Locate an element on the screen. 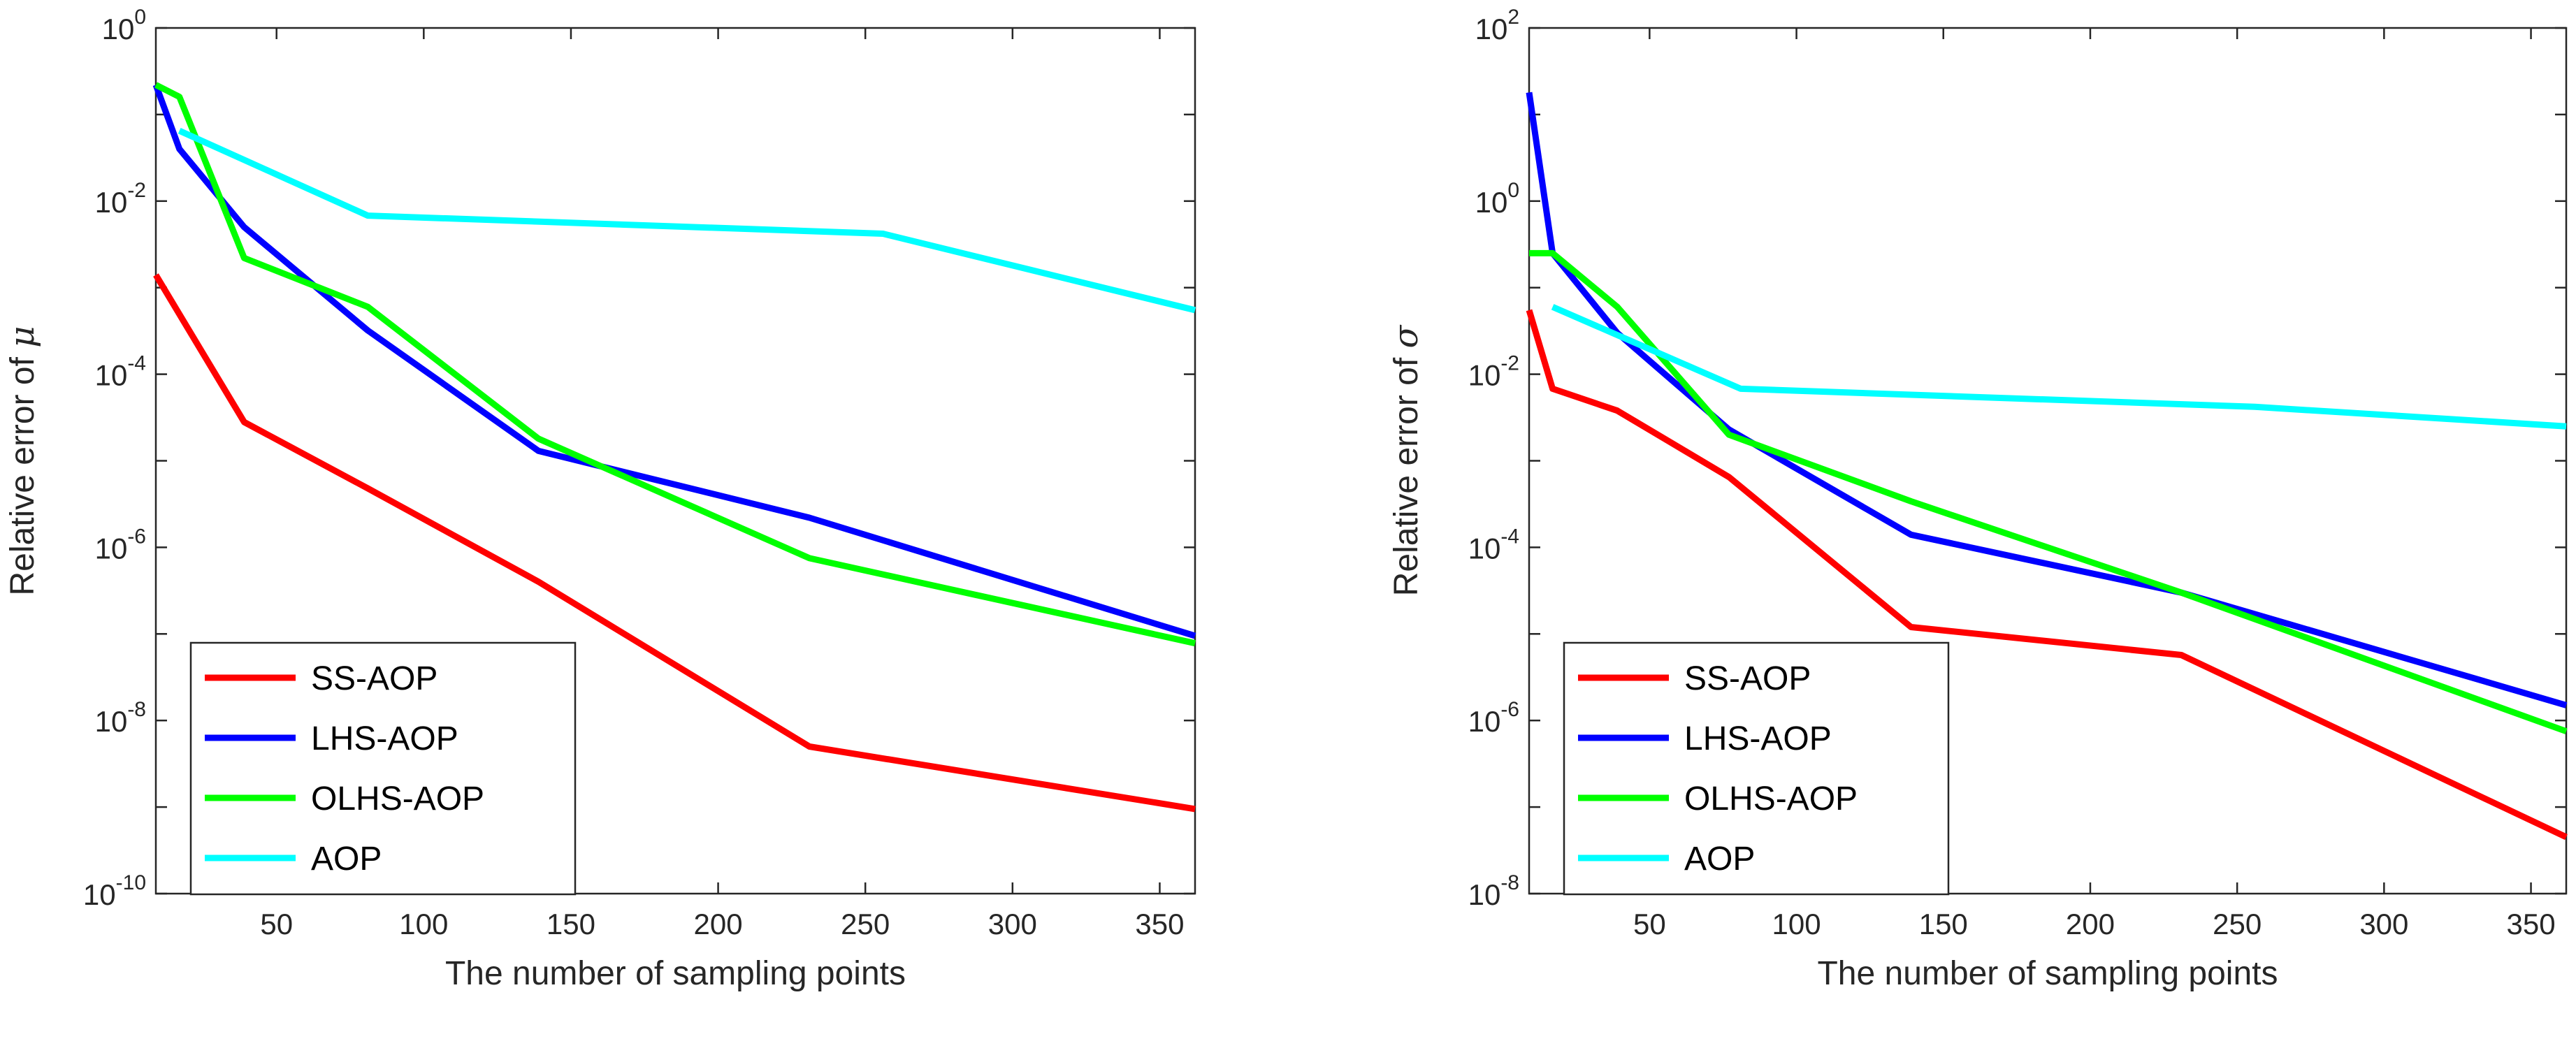 The image size is (2576, 1062). y-tick-label: 10⁻¹⁰ is located at coordinates (114, 891).